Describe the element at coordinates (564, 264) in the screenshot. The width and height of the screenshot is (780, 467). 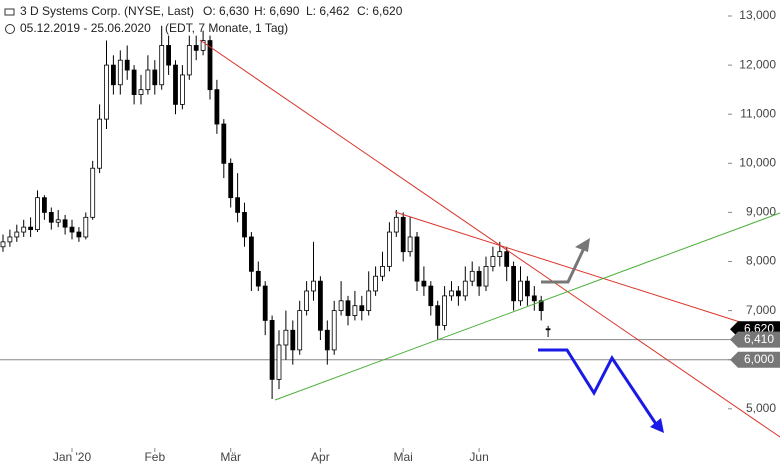
I see `arrow-up` at that location.